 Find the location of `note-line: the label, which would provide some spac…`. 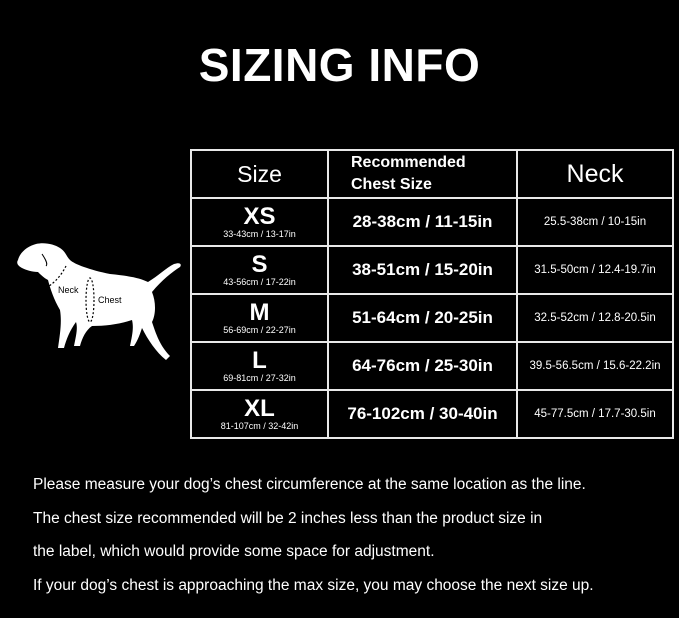

note-line: the label, which would provide some spac… is located at coordinates (234, 551).